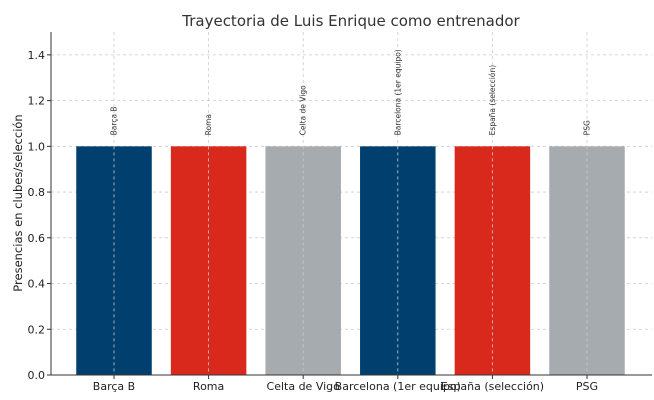 This screenshot has width=654, height=400. Describe the element at coordinates (397, 92) in the screenshot. I see `bar-data-label: Barcelona (1er equipo)` at that location.